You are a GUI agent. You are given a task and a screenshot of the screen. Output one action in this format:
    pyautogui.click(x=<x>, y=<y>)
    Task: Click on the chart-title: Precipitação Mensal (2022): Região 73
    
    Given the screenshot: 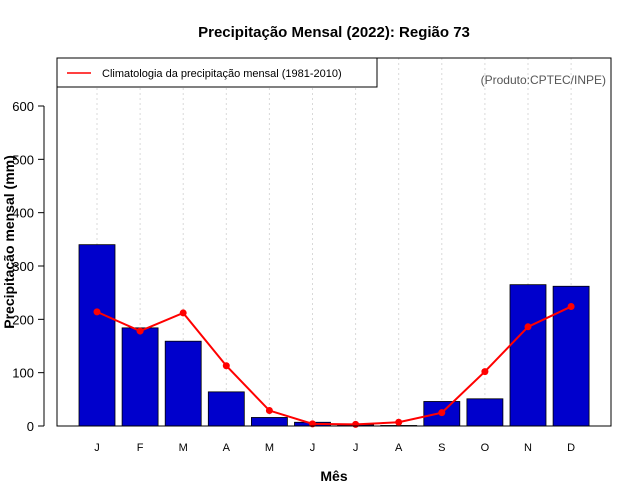 What is the action you would take?
    pyautogui.click(x=334, y=32)
    